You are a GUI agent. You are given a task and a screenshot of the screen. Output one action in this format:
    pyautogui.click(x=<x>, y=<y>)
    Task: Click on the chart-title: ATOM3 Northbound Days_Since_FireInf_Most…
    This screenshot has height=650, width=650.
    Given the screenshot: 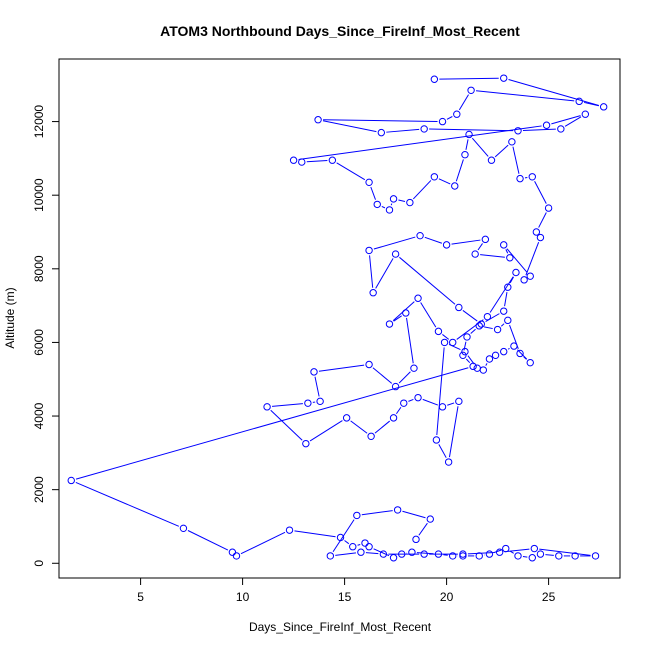 What is the action you would take?
    pyautogui.click(x=340, y=31)
    